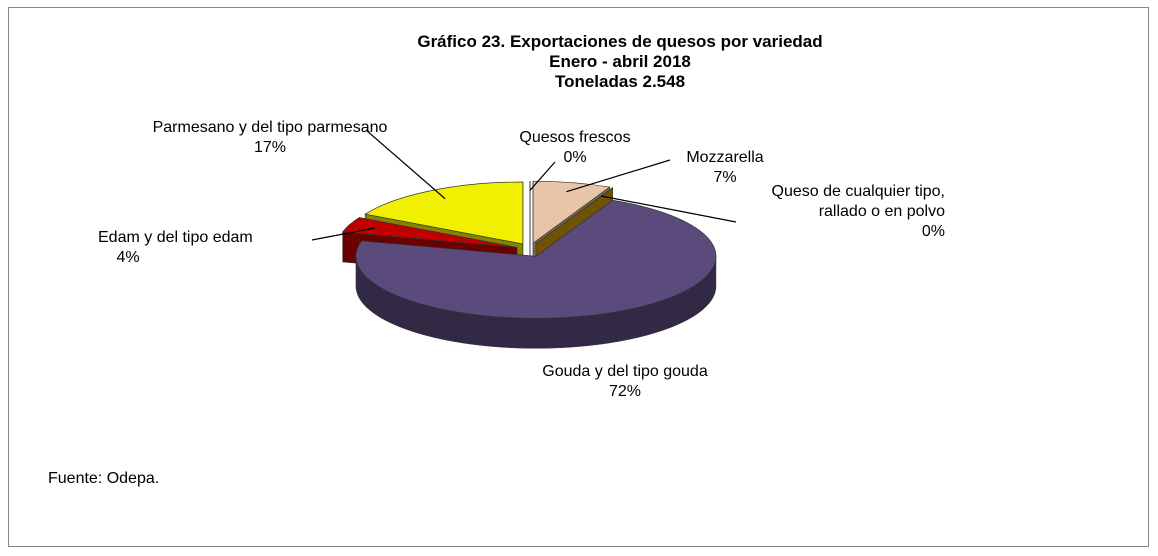  What do you see at coordinates (128, 257) in the screenshot?
I see `value-label: 4%` at bounding box center [128, 257].